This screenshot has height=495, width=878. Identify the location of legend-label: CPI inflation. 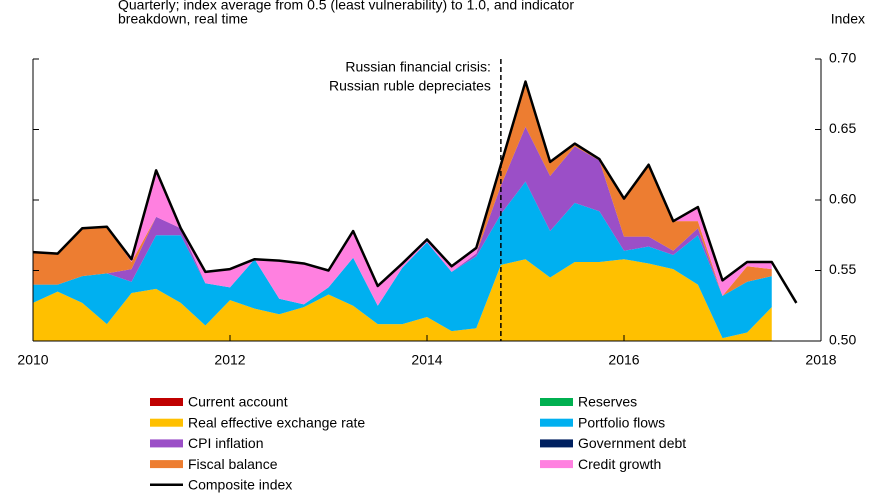
(225, 443).